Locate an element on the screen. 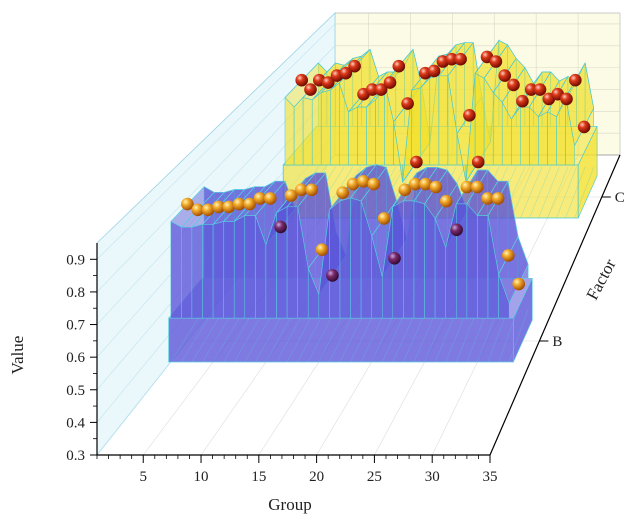  x-tick-label: 15 is located at coordinates (258, 477).